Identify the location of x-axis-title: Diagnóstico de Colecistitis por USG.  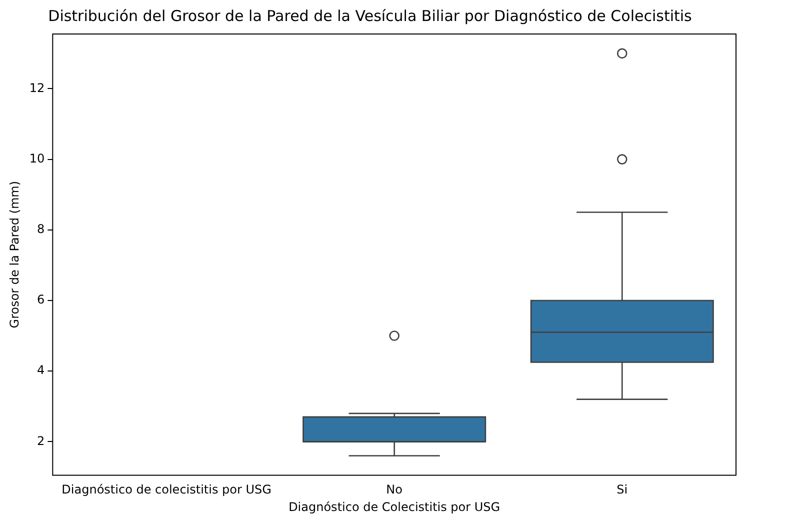
(394, 507).